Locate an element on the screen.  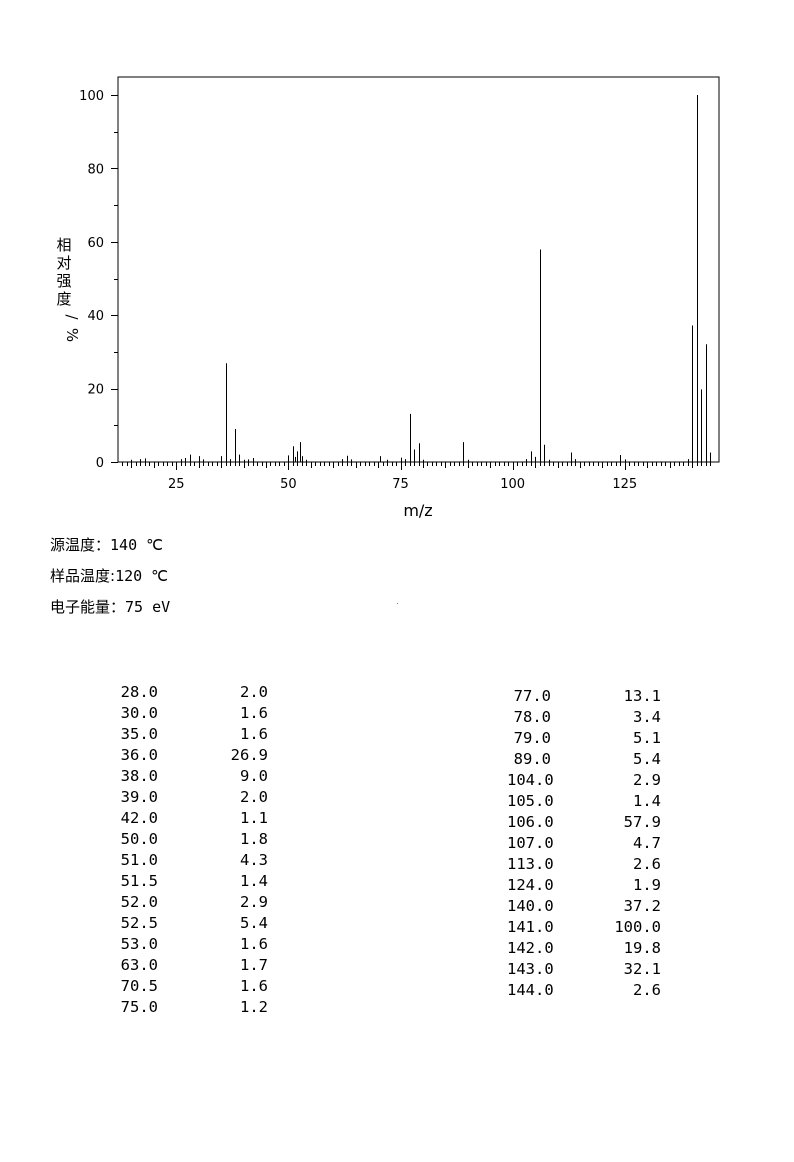
mz-value: 104.0 is located at coordinates (530, 780).